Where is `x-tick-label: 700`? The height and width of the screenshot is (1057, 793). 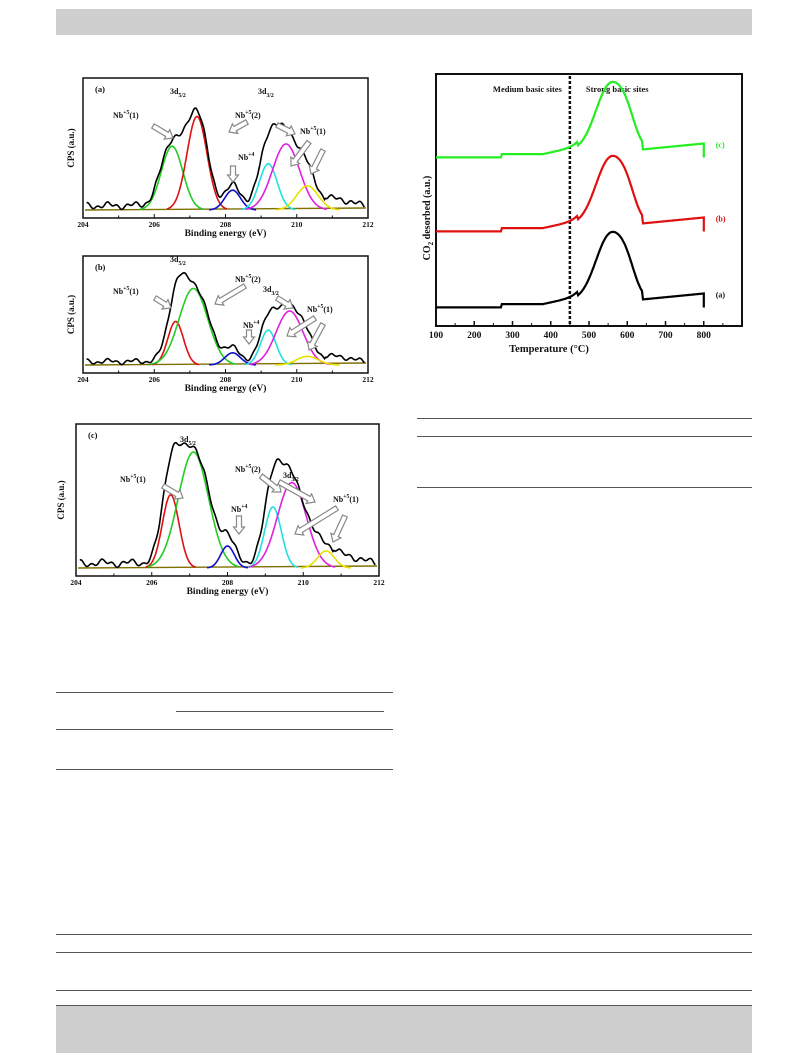
x-tick-label: 700 is located at coordinates (665, 336).